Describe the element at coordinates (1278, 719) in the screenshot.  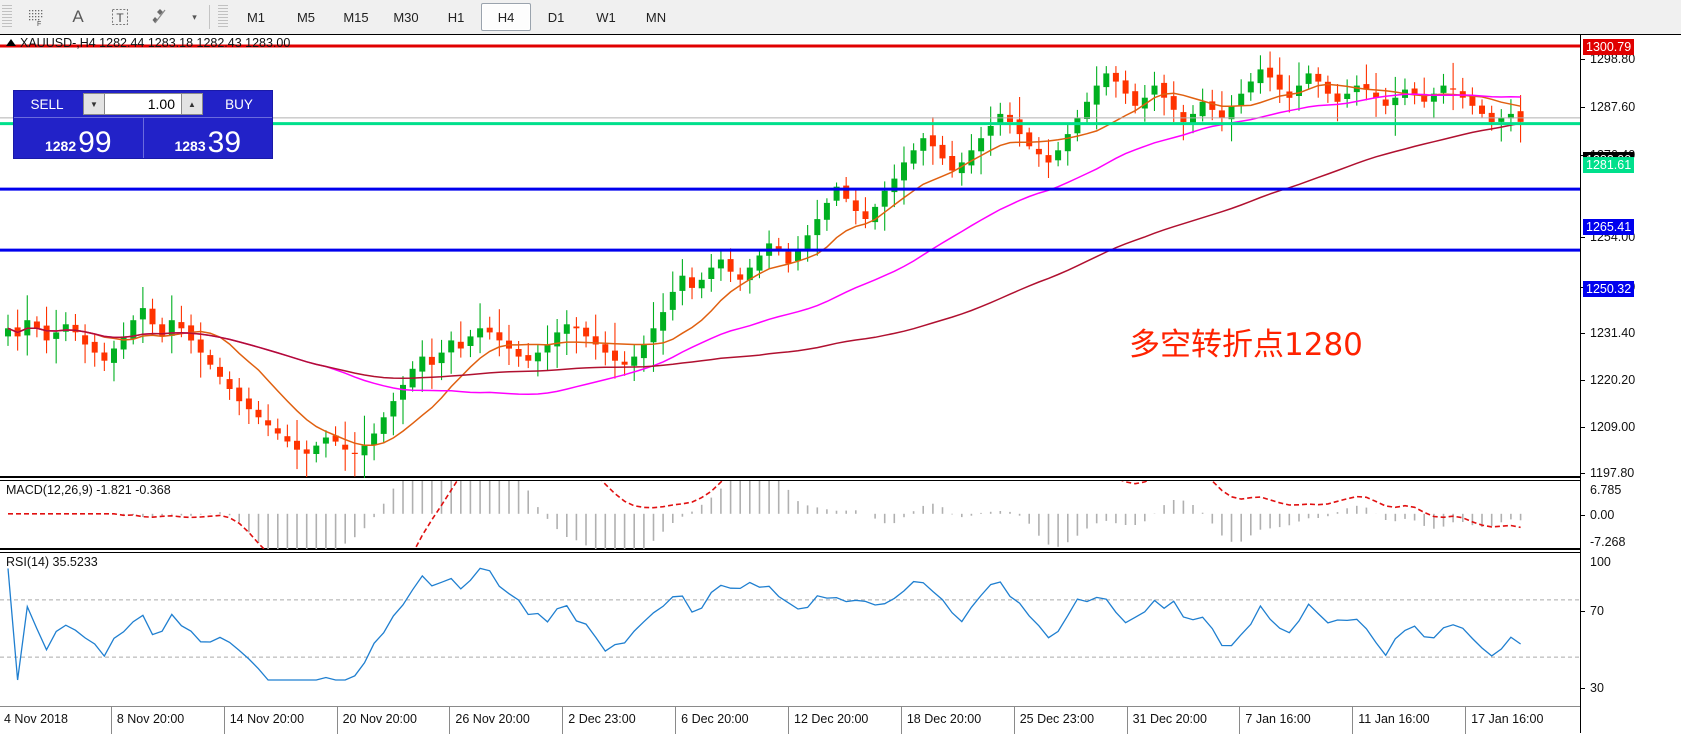
I see `time-axis-label: 7 Jan 16:00` at that location.